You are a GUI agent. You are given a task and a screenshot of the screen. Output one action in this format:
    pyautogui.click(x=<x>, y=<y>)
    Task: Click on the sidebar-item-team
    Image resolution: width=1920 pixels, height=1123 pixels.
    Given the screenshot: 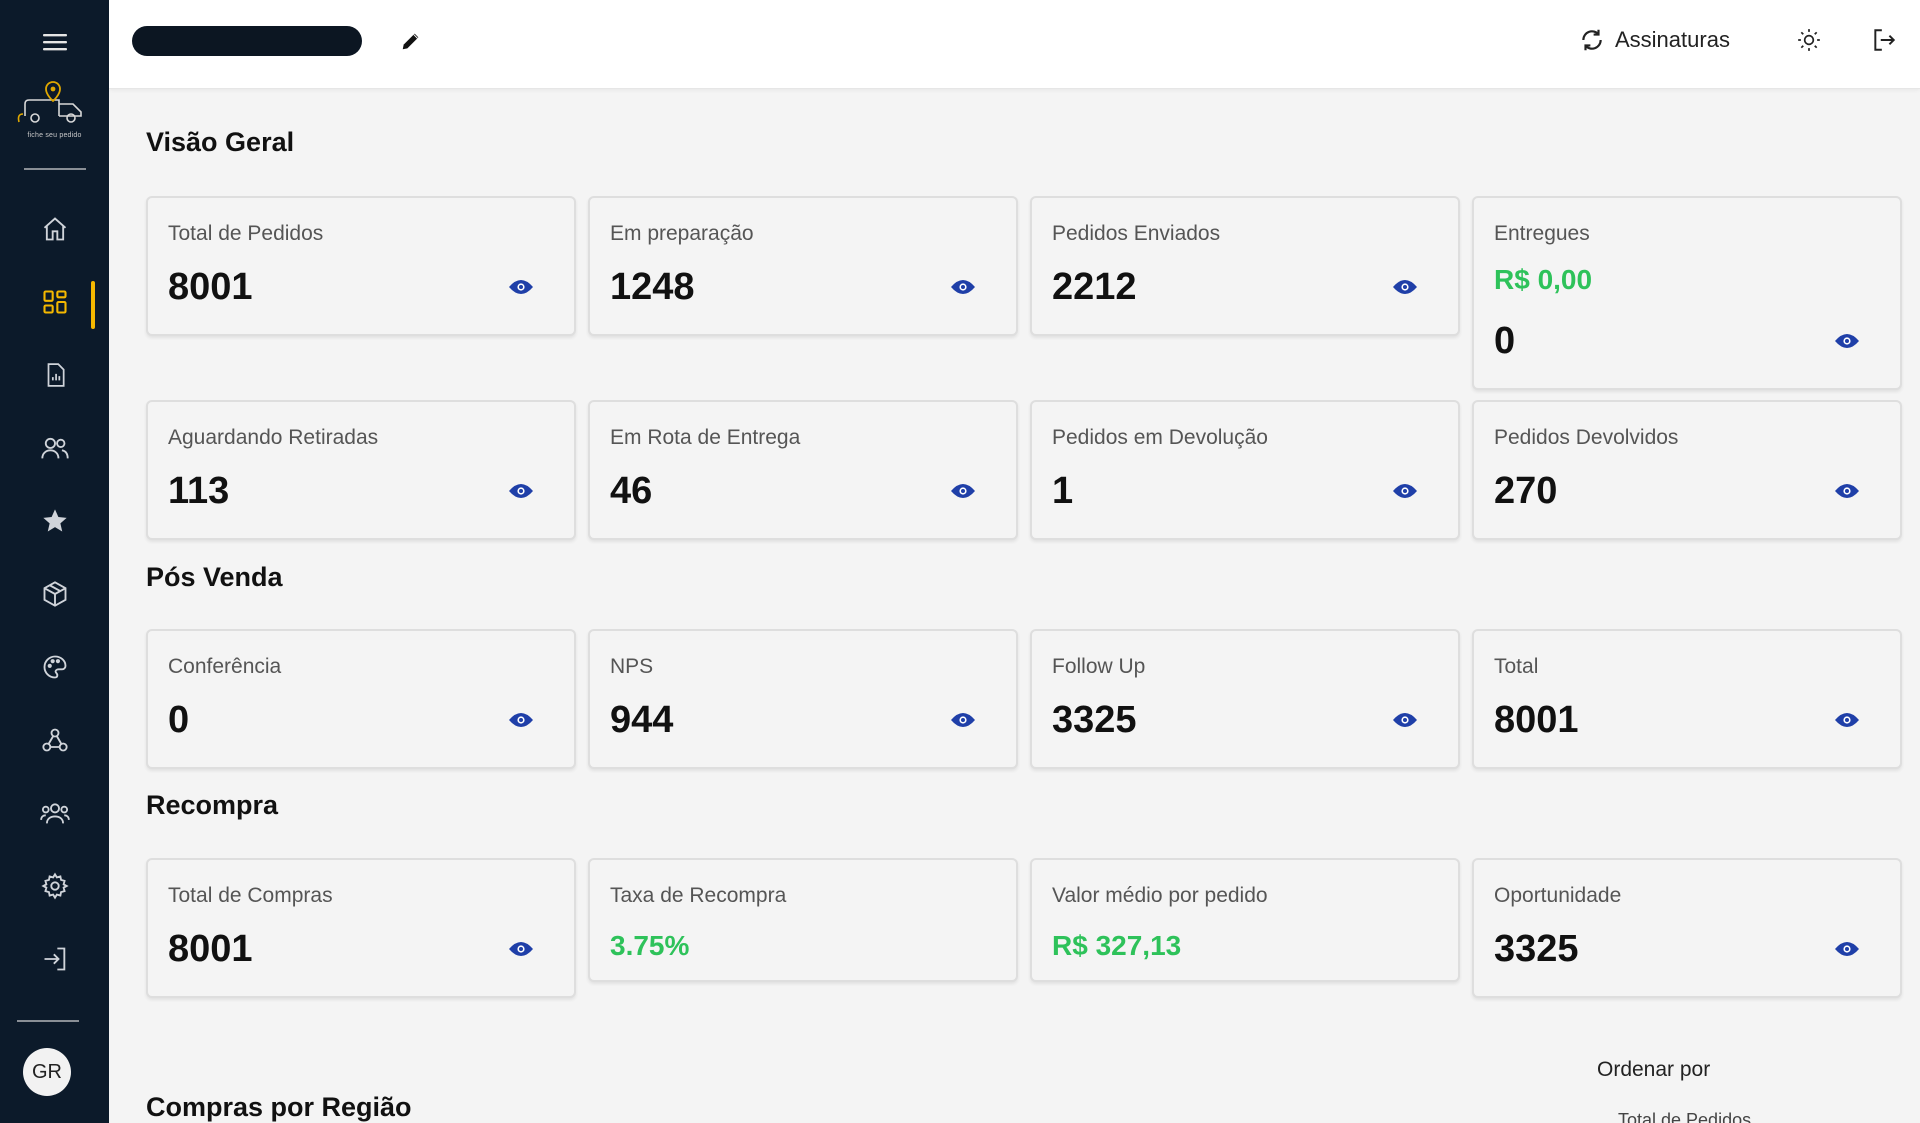 What is the action you would take?
    pyautogui.click(x=54, y=812)
    